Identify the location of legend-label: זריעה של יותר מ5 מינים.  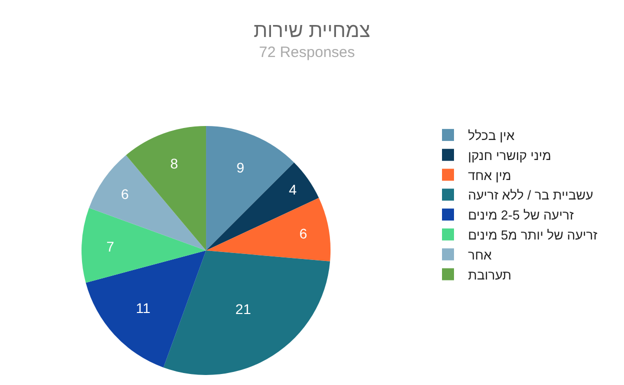
(533, 235).